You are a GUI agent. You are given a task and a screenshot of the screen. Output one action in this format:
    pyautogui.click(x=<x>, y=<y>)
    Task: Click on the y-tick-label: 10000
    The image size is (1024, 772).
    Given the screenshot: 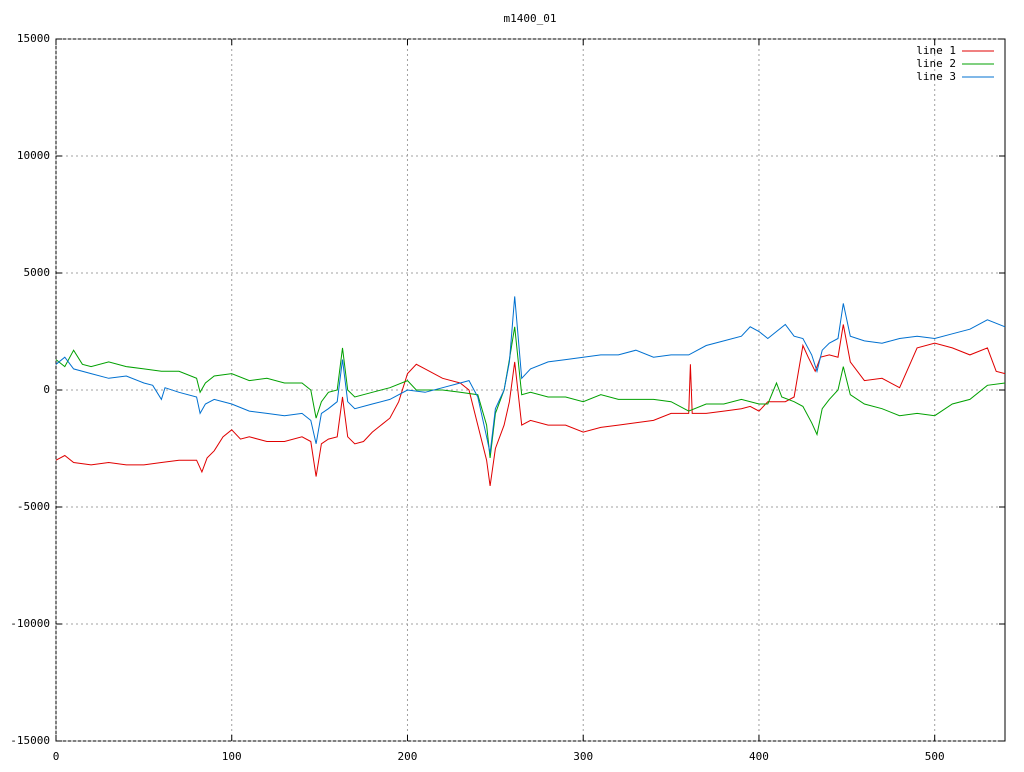 What is the action you would take?
    pyautogui.click(x=33, y=155)
    